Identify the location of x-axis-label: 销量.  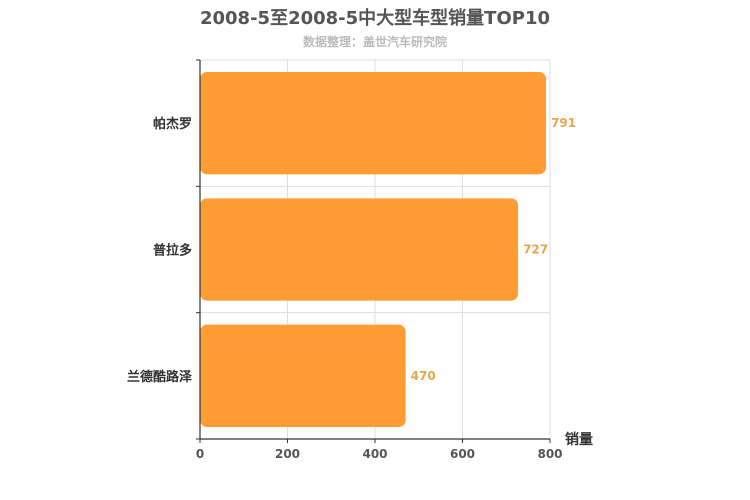
(579, 439).